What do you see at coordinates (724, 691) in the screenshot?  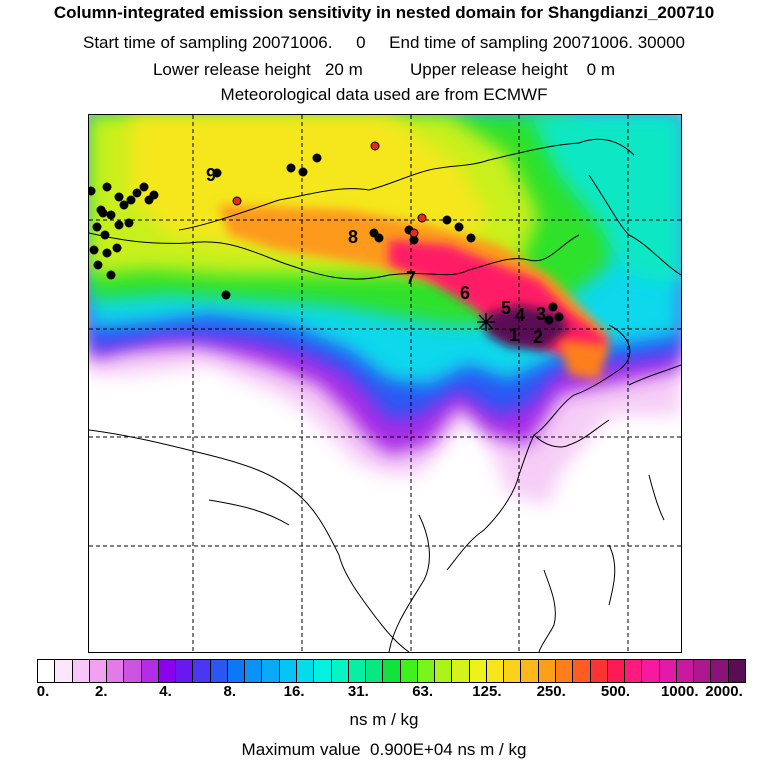 I see `colorbar-tick-label: 2000.` at bounding box center [724, 691].